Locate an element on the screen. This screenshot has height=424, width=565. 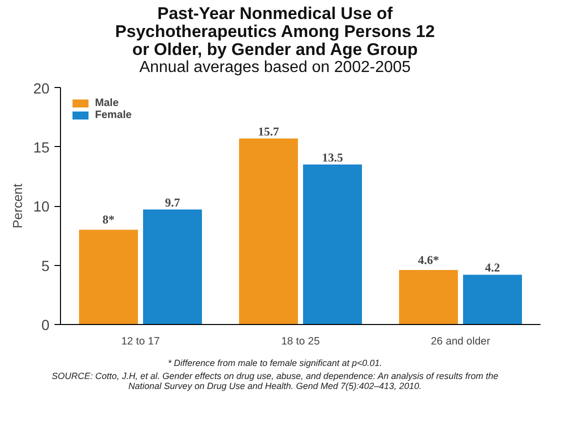
data-label: 4.2 is located at coordinates (492, 267).